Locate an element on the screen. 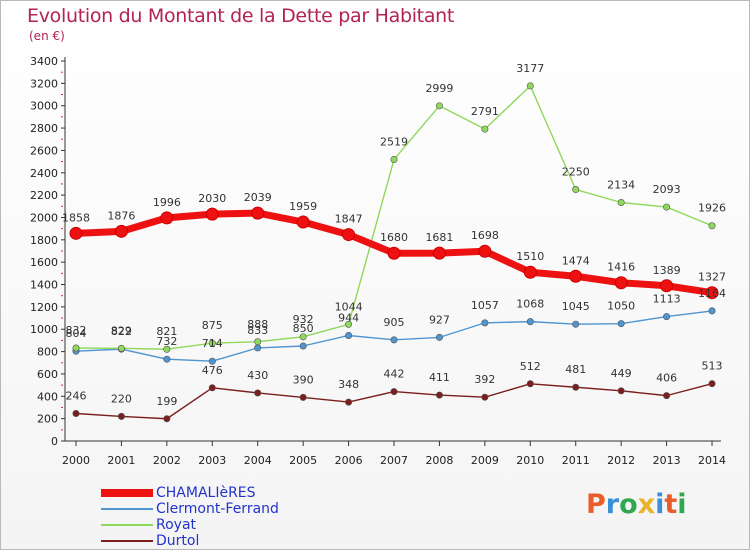 This screenshot has width=750, height=550. data-label: 822 is located at coordinates (121, 331).